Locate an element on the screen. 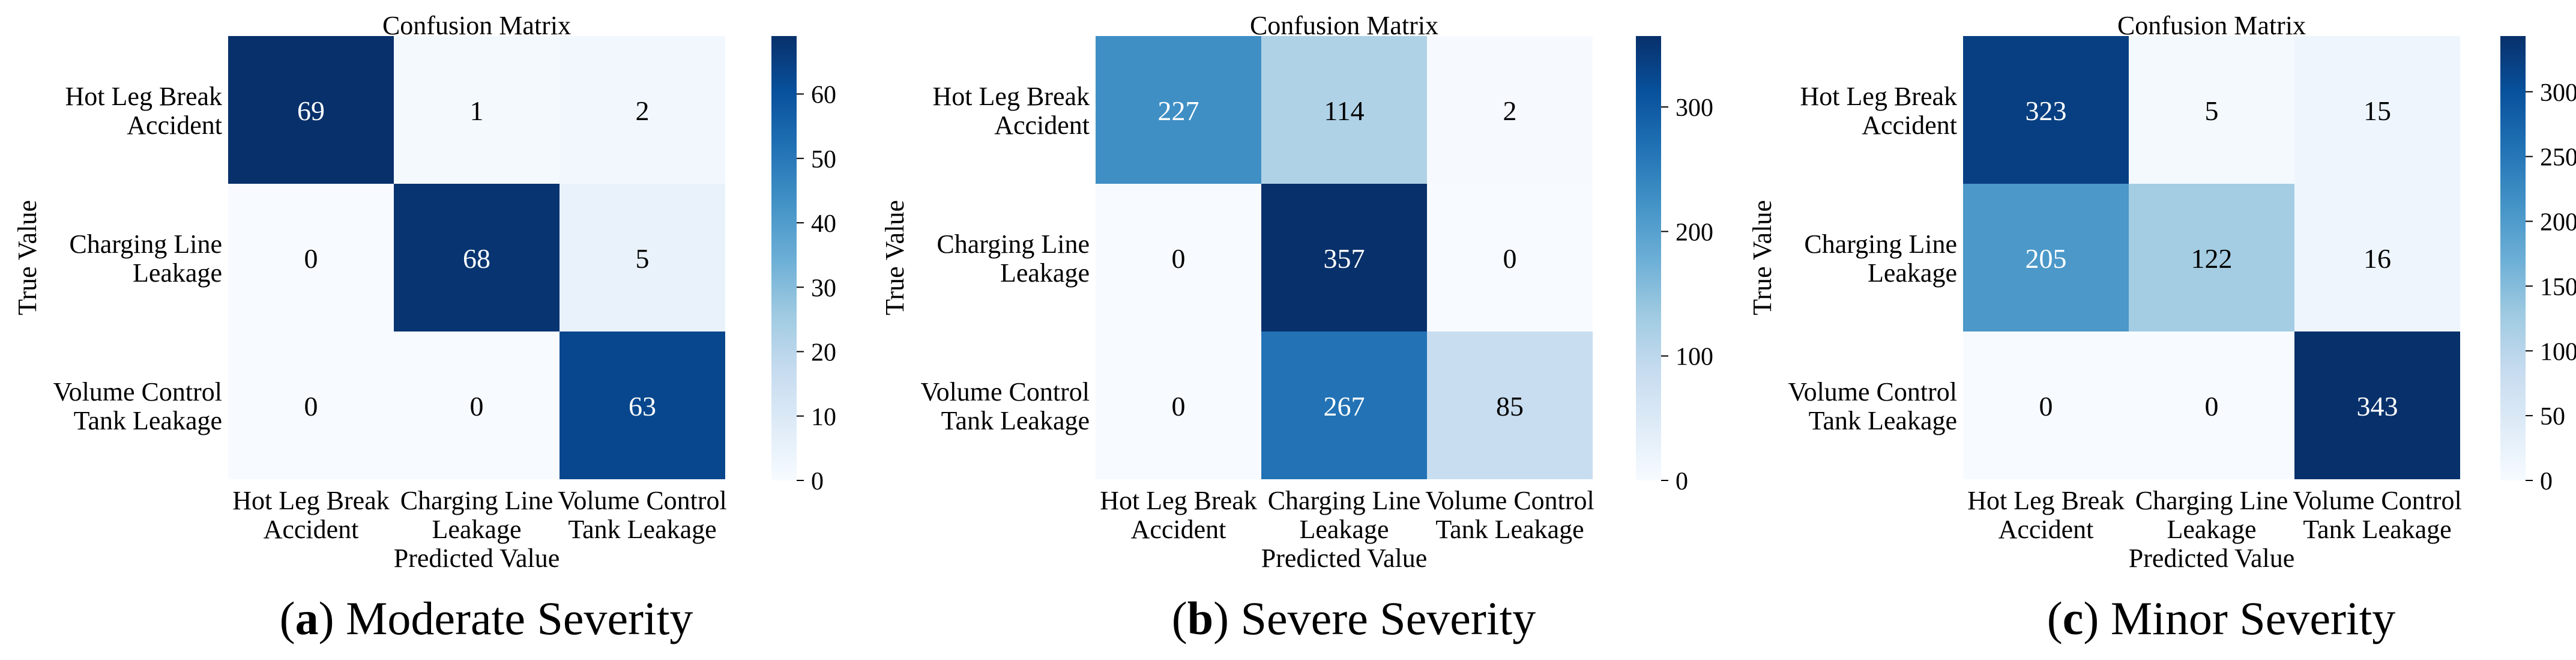  cell-value: 68 is located at coordinates (476, 258).